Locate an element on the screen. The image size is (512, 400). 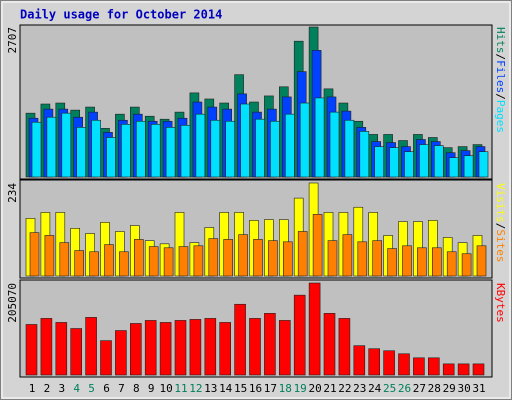
legend-entry: KBytes is located at coordinates (500, 303).